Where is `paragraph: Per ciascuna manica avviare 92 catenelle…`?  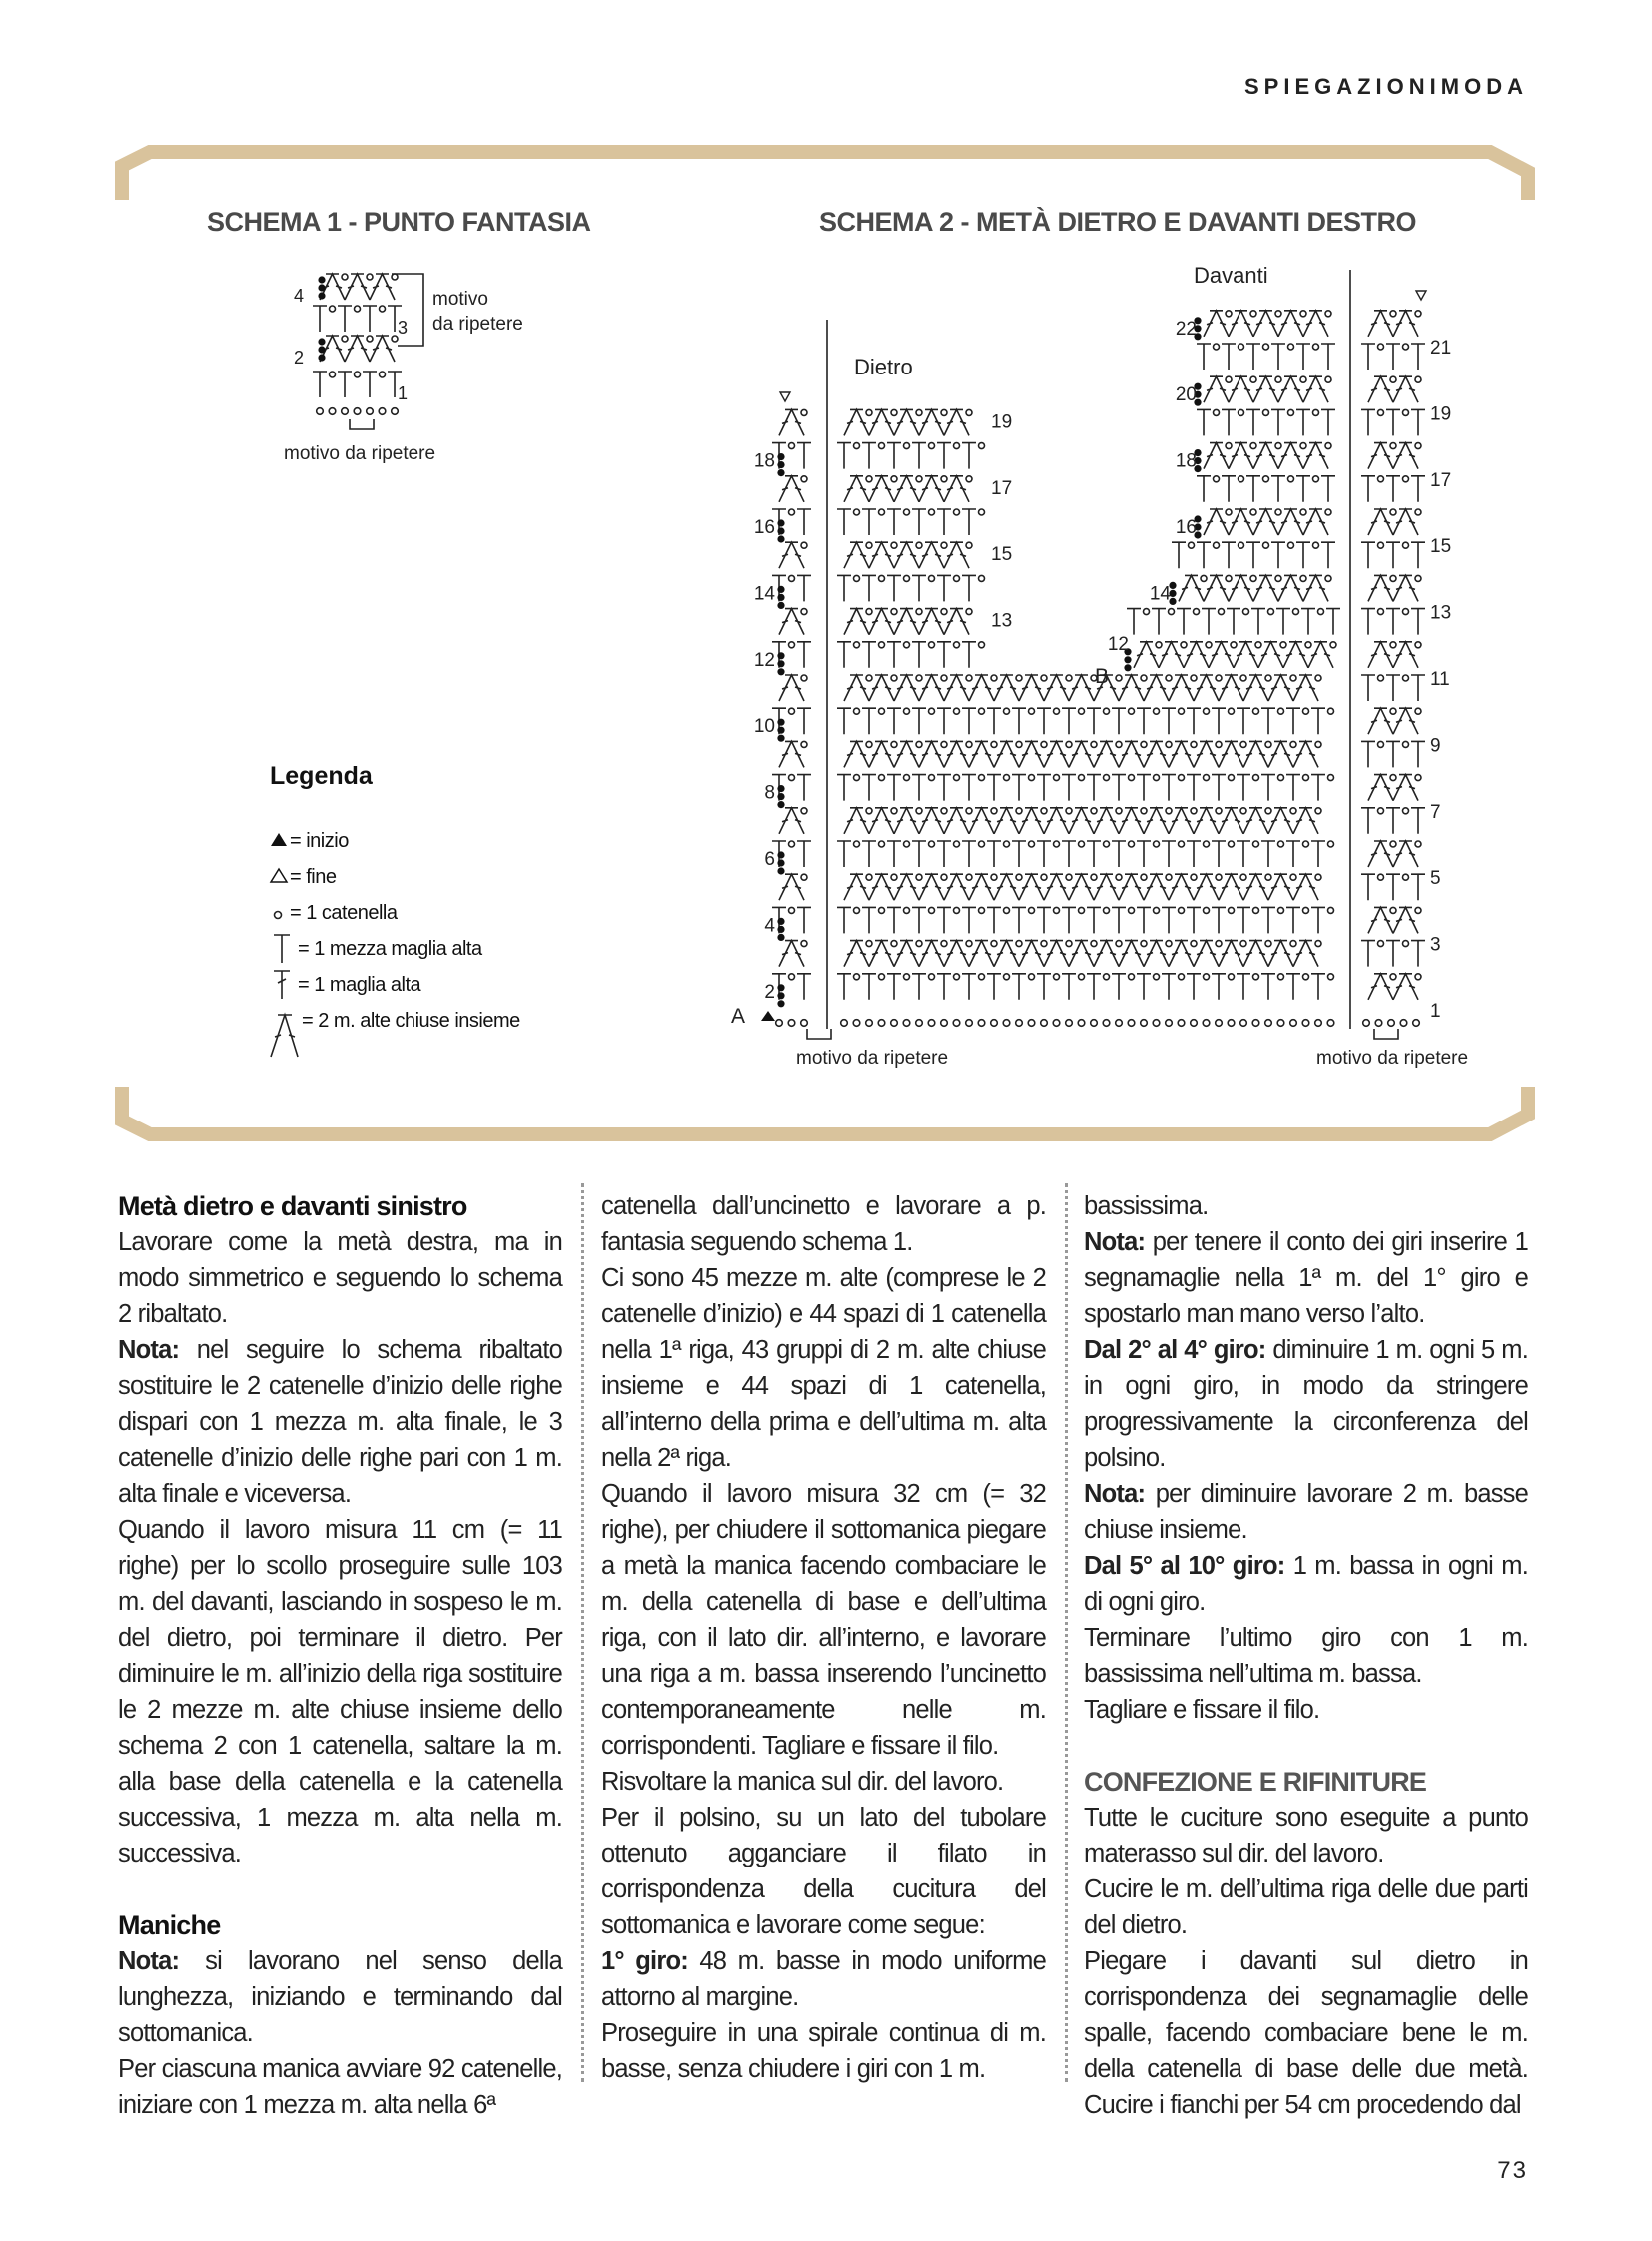 paragraph: Per ciascuna manica avviare 92 catenelle… is located at coordinates (340, 2087).